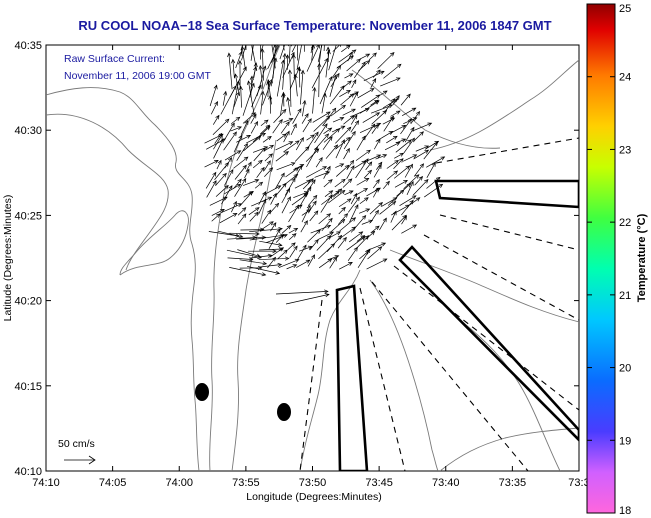 The height and width of the screenshot is (518, 651). What do you see at coordinates (625, 150) in the screenshot?
I see `colorbar-tick-label: 23` at bounding box center [625, 150].